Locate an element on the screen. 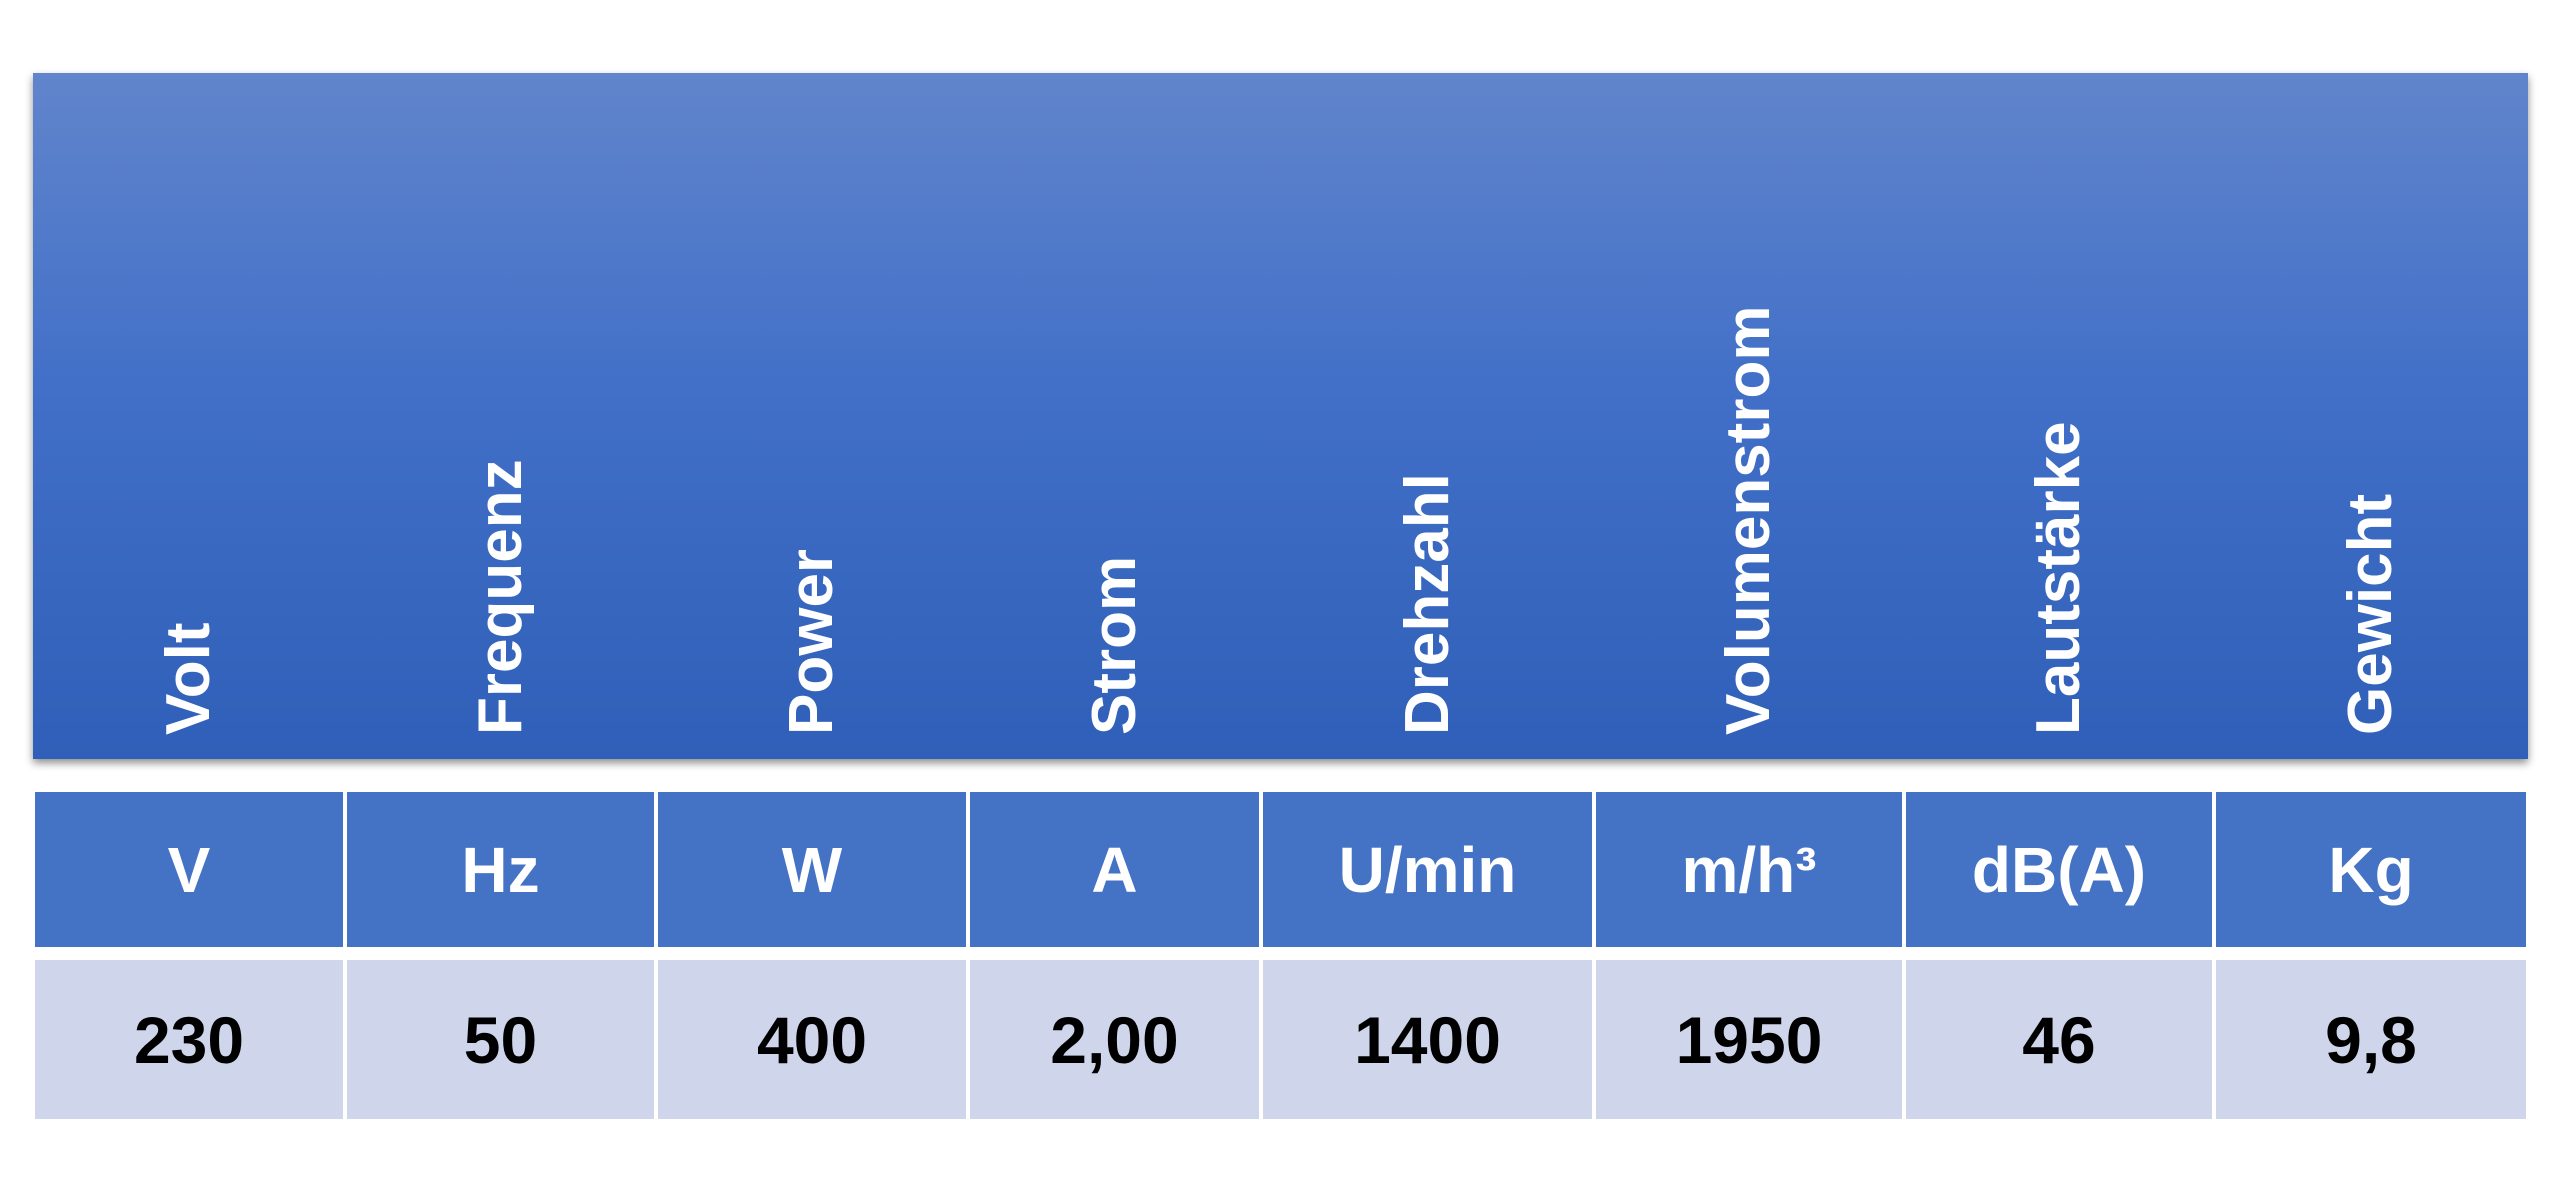 This screenshot has width=2560, height=1187. unit-cell-text: dB(A) is located at coordinates (2059, 869).